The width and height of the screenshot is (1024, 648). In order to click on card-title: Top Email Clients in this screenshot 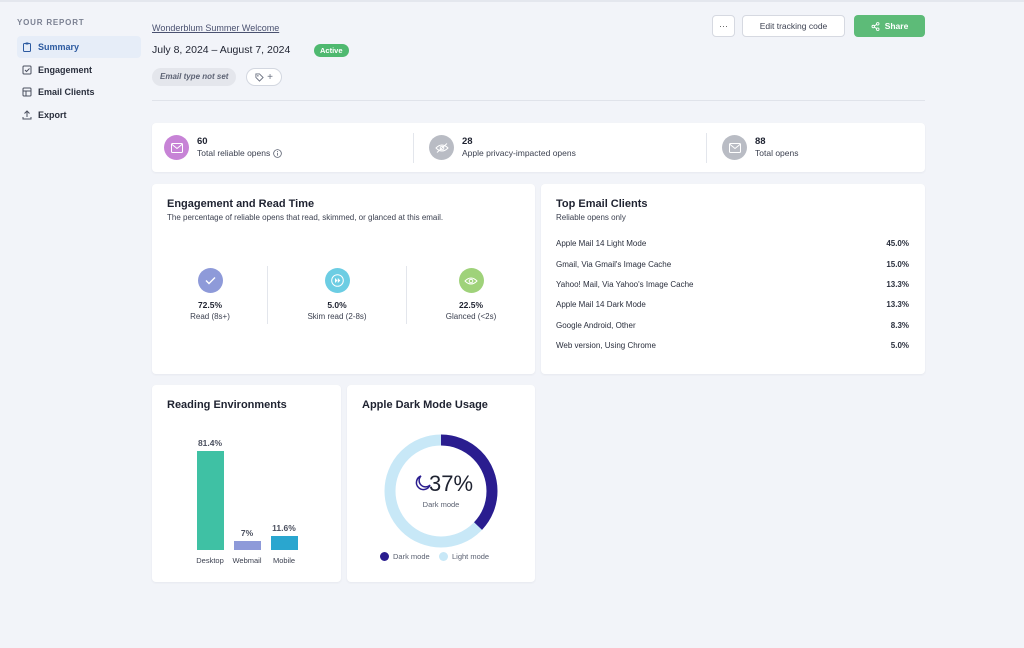, I will do `click(602, 204)`.